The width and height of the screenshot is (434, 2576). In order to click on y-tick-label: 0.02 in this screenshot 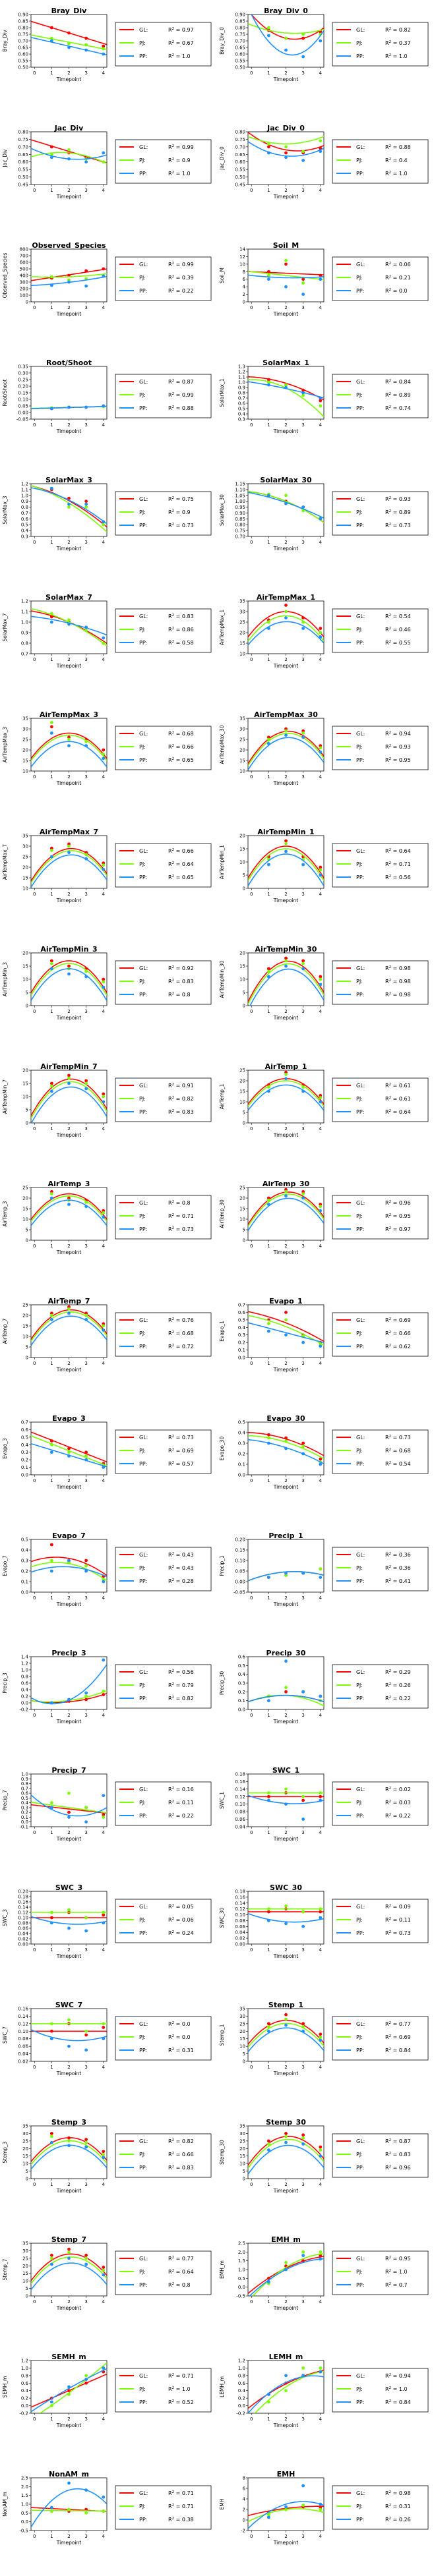, I will do `click(240, 1938)`.